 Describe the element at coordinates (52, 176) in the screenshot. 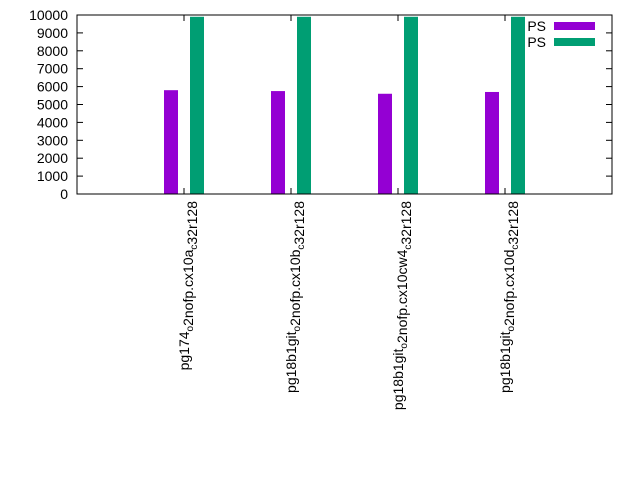

I see `y-tick-label: 1000` at that location.